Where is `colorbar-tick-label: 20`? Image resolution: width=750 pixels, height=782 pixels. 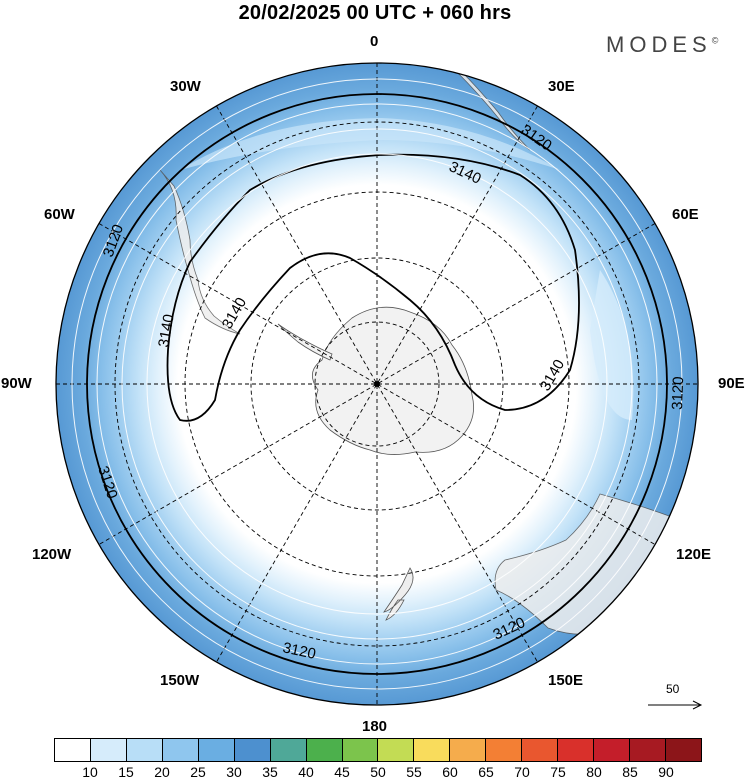 colorbar-tick-label: 20 is located at coordinates (162, 772).